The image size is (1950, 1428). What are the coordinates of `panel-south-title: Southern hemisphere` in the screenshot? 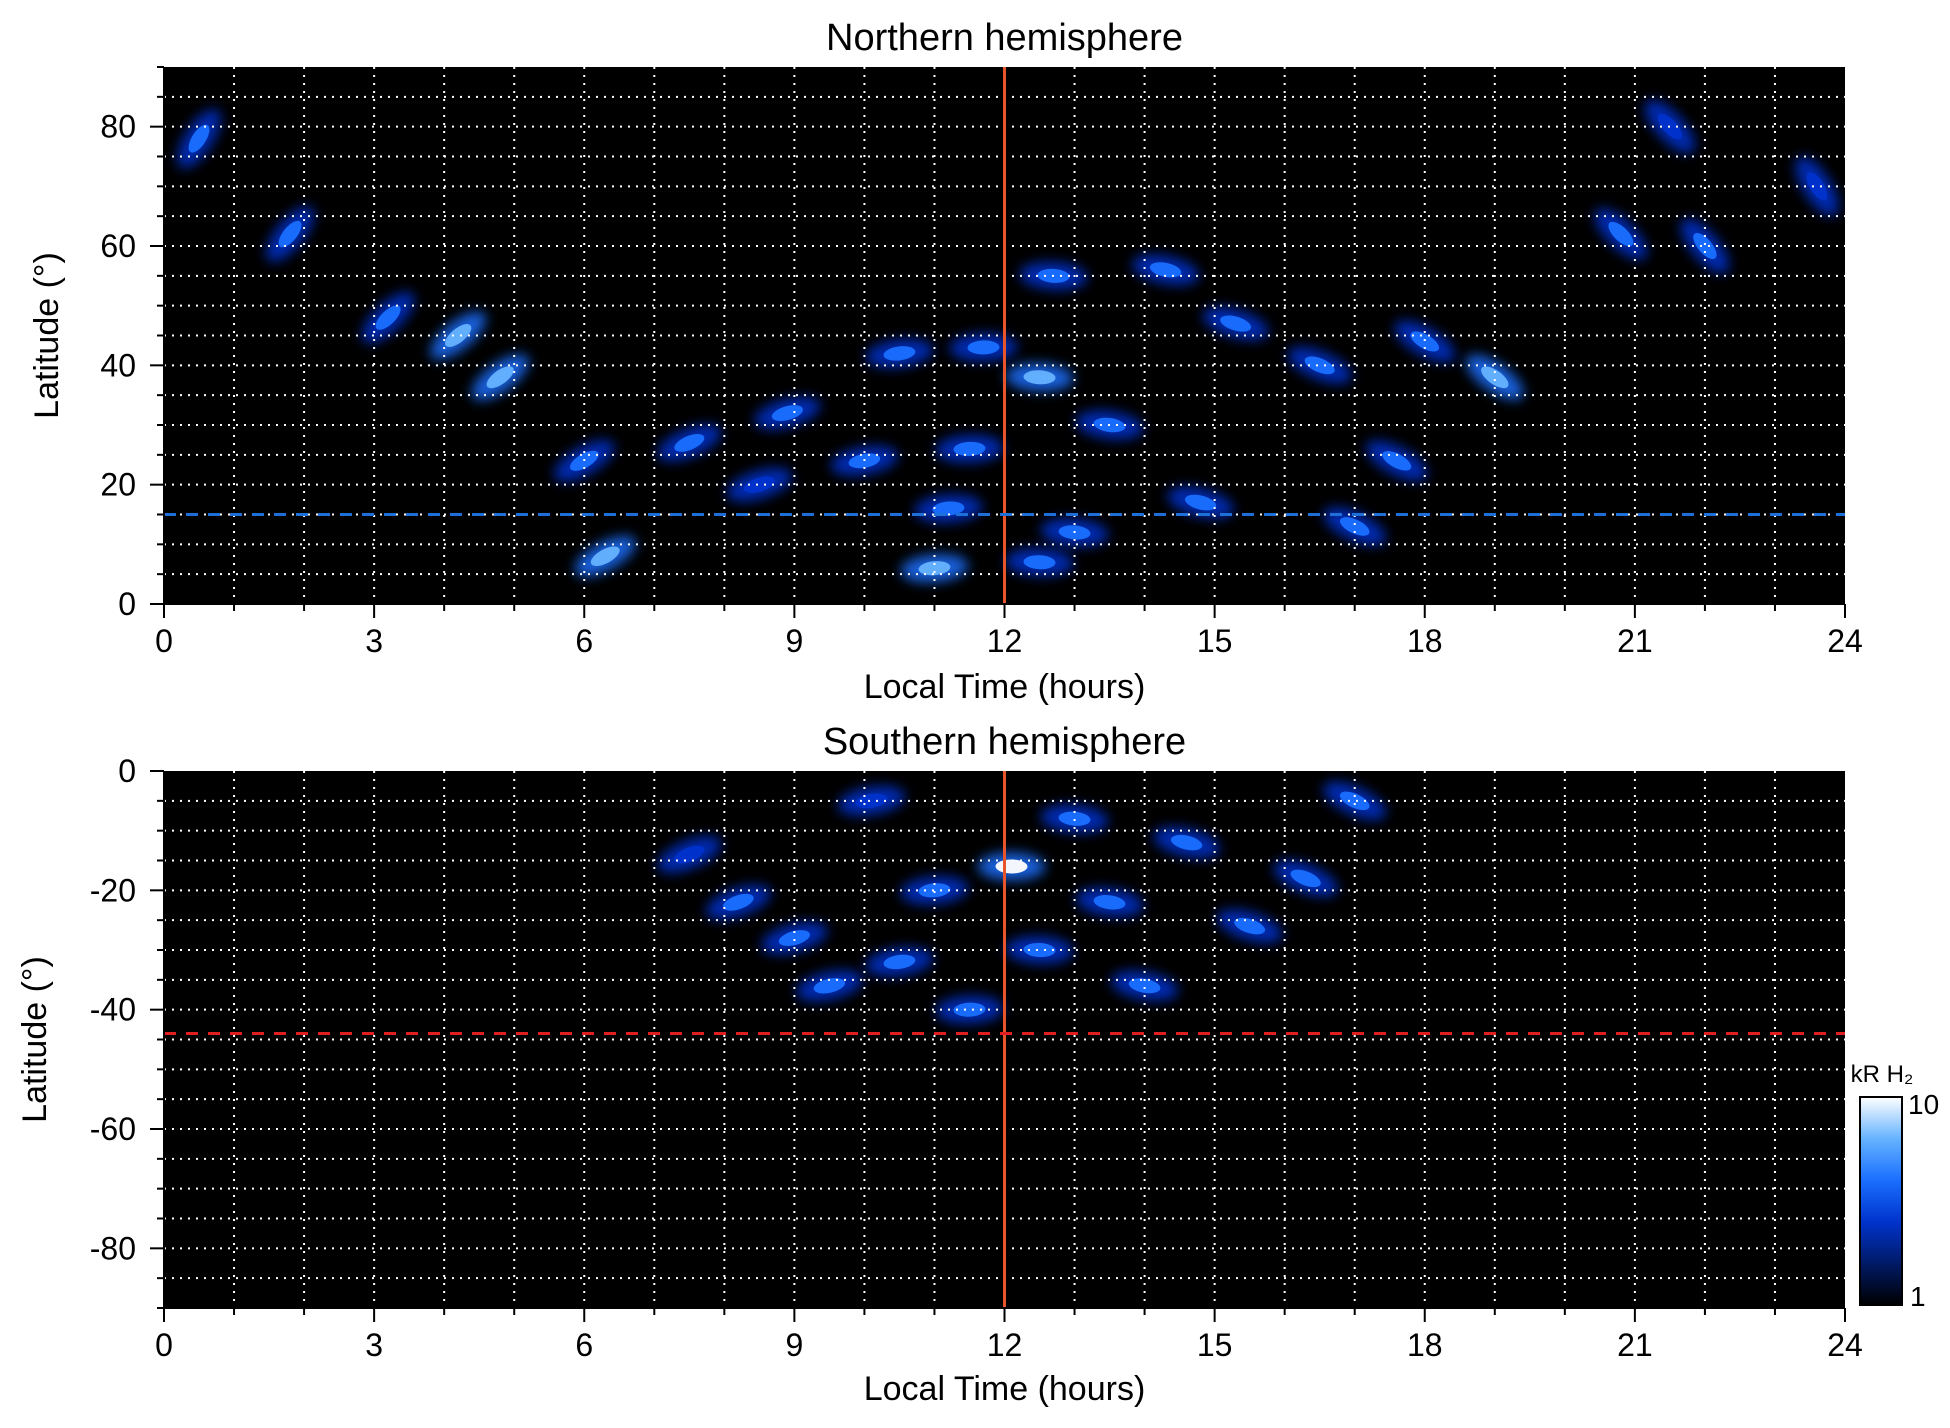 It's located at (1004, 742).